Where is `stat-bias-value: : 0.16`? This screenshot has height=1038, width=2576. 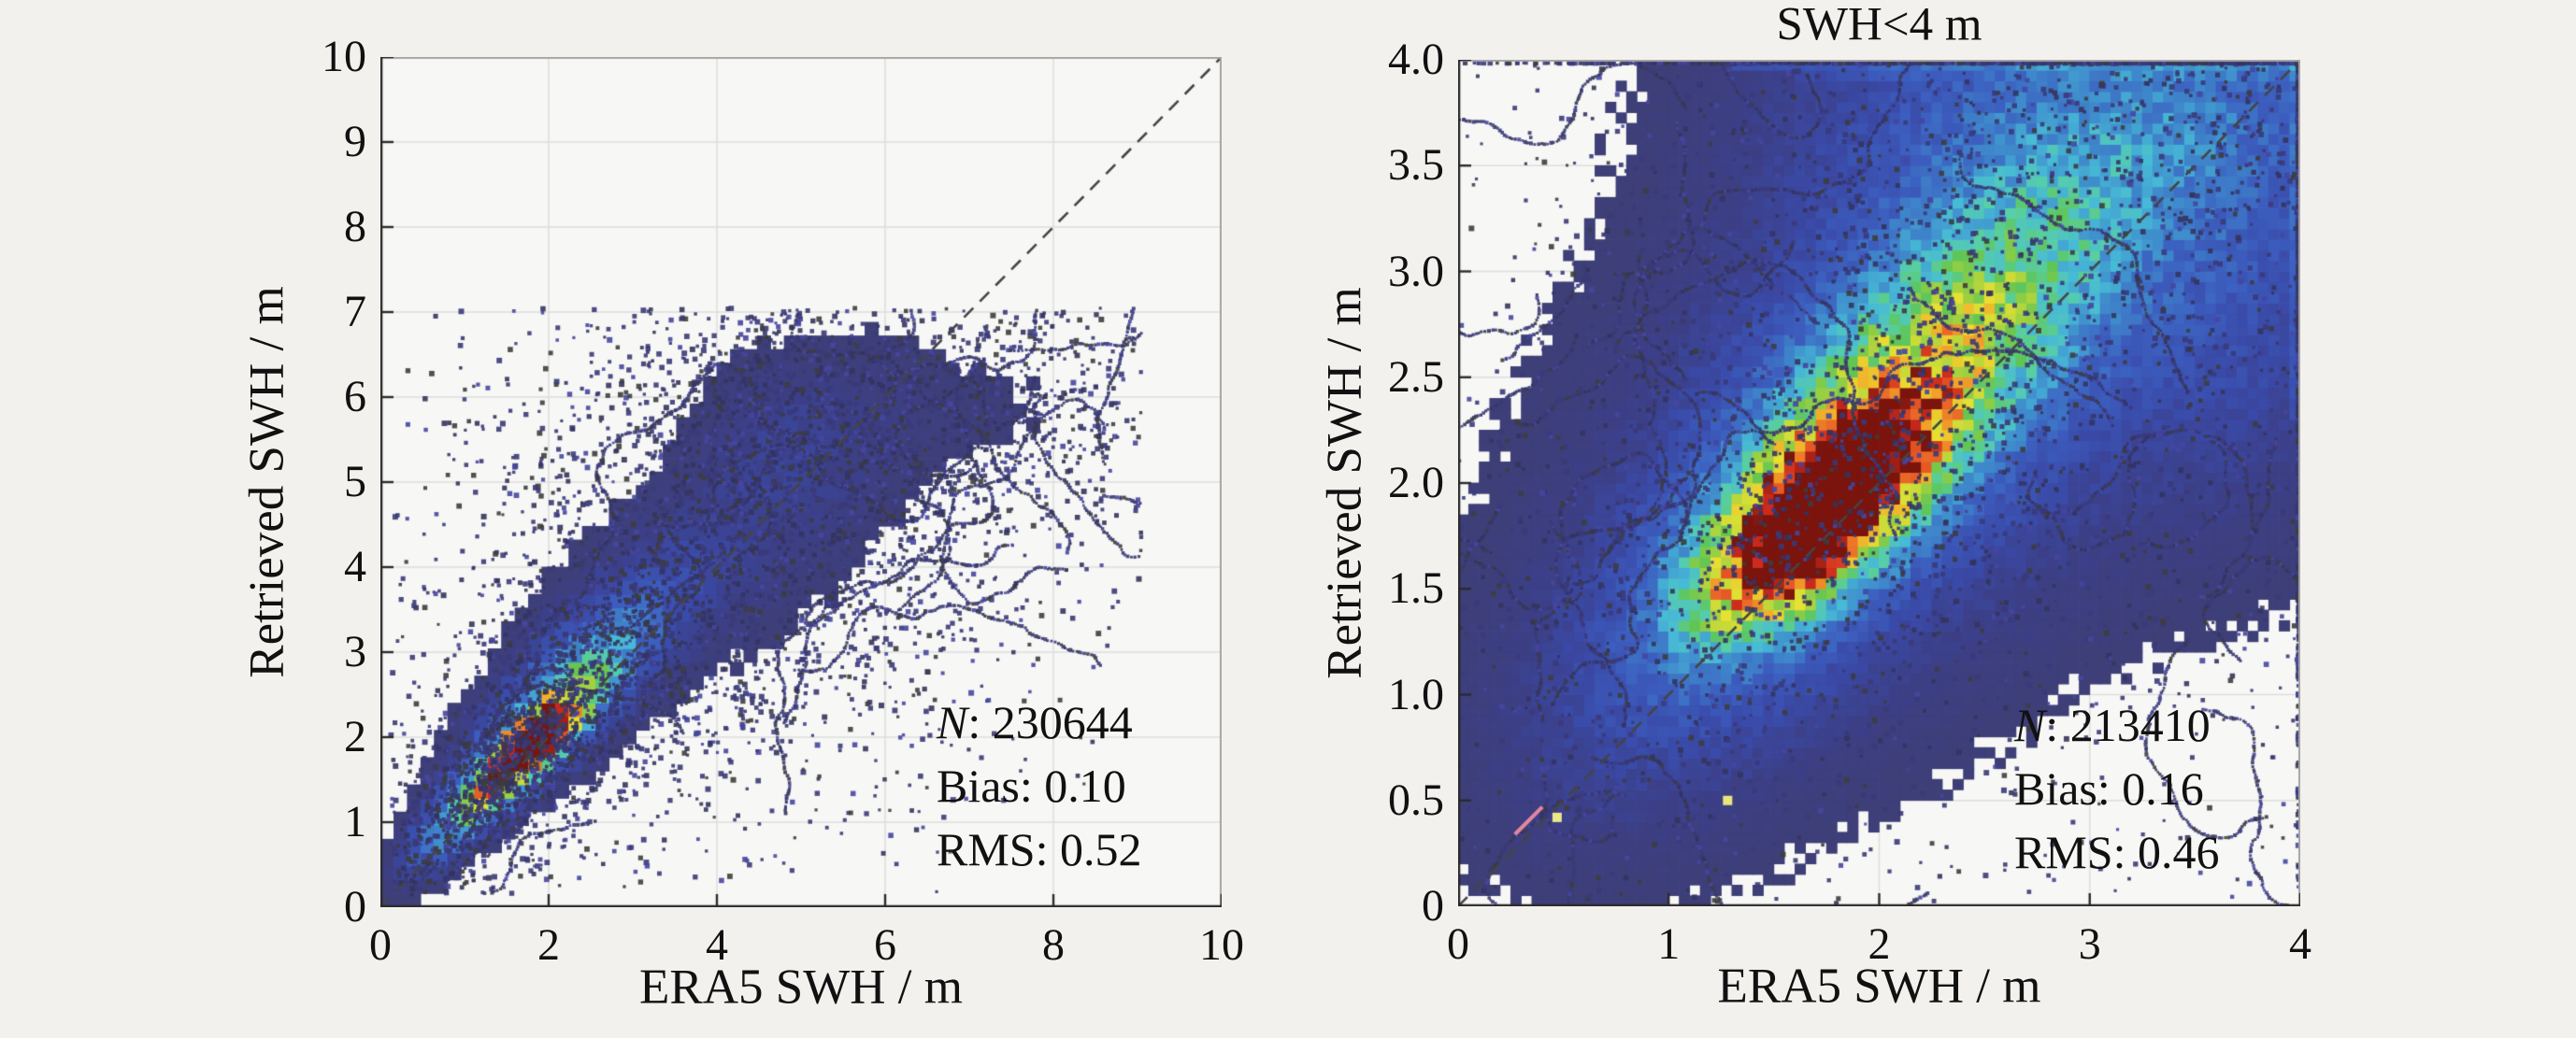
stat-bias-value: : 0.16 is located at coordinates (2150, 788).